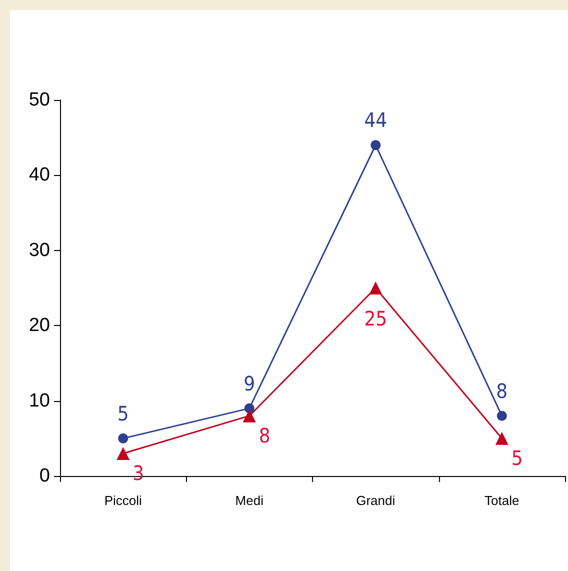  What do you see at coordinates (39, 401) in the screenshot?
I see `y-tick-label: 10` at bounding box center [39, 401].